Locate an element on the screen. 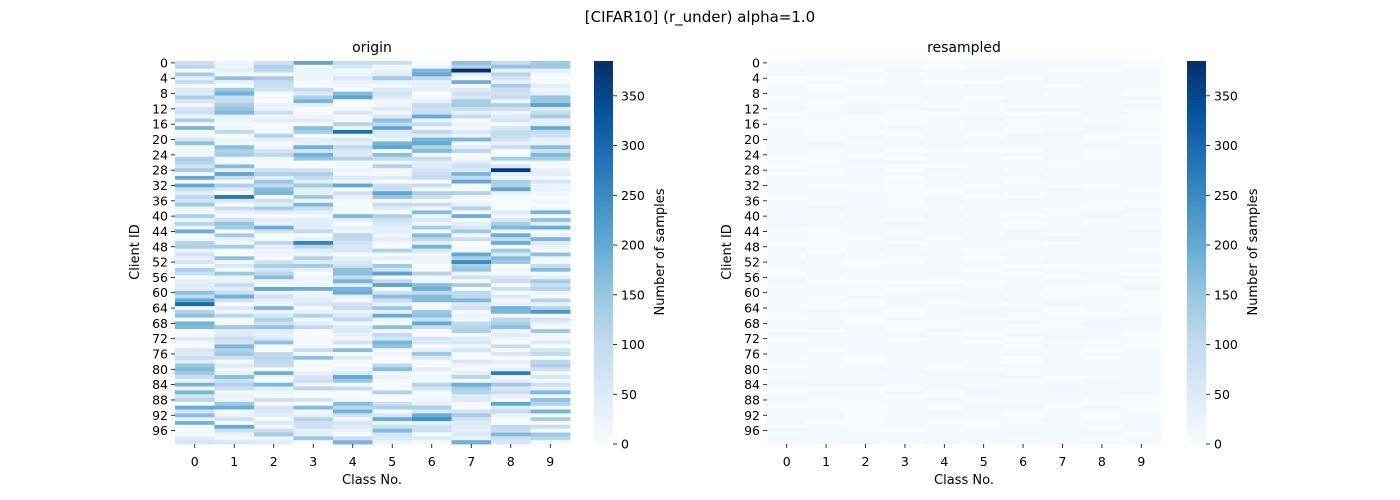 This screenshot has width=1400, height=500. y-axis-label-resampled: Client ID is located at coordinates (727, 252).